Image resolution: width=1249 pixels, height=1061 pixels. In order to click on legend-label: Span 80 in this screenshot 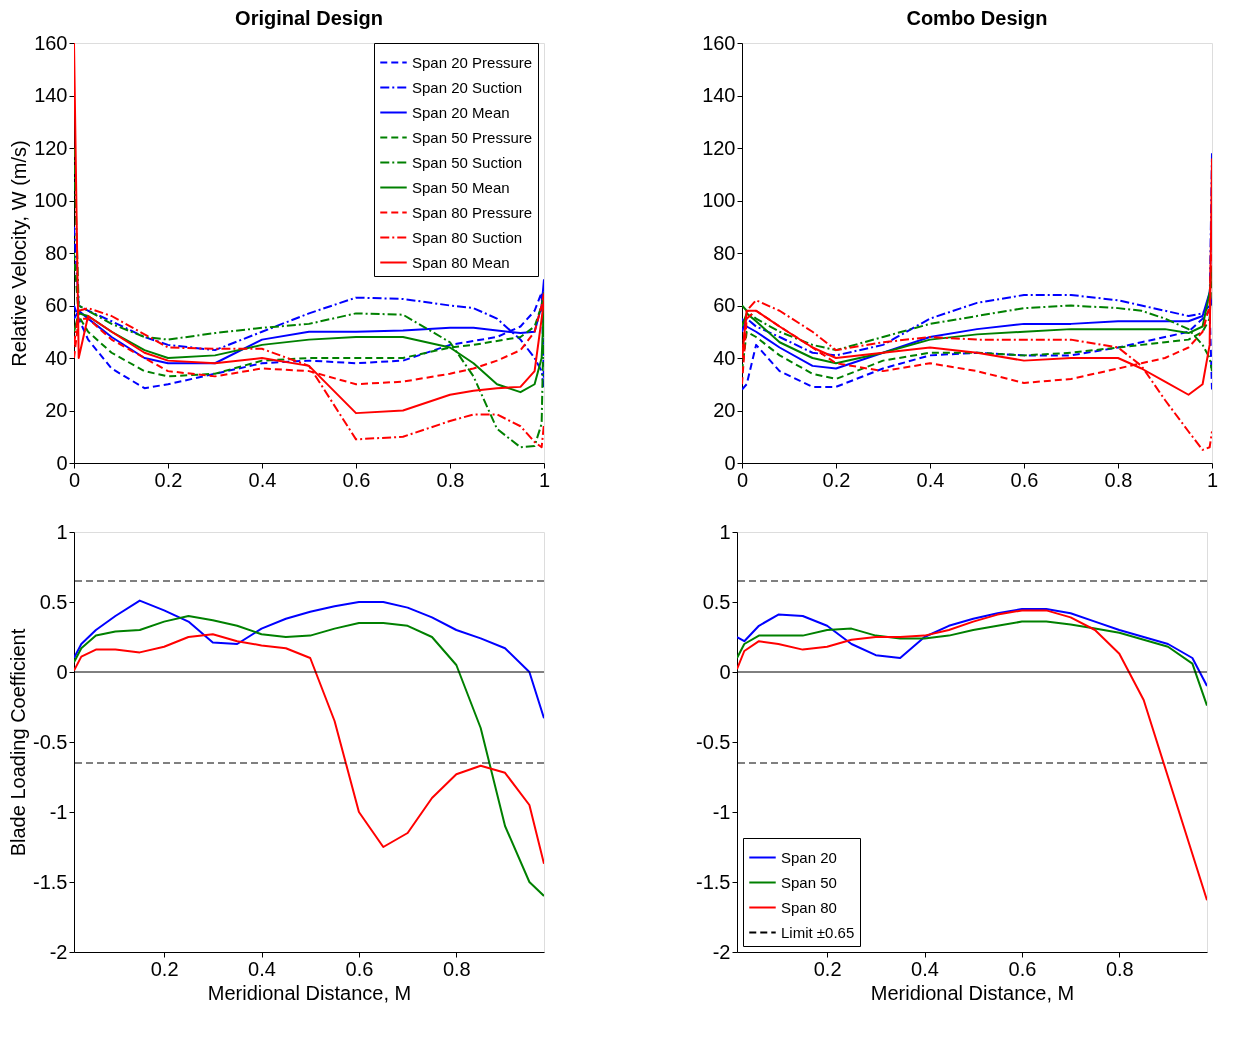, I will do `click(809, 907)`.